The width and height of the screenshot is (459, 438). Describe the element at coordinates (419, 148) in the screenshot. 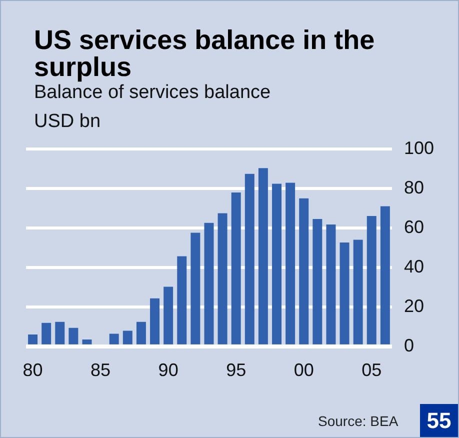

I see `y-tick-label: 100` at that location.